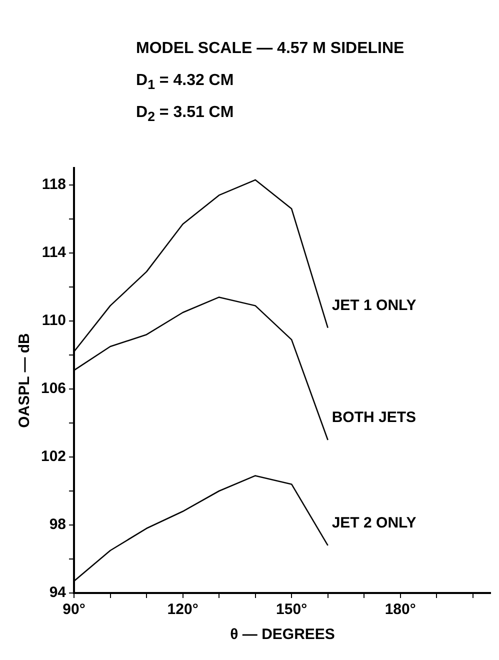  I want to click on text: D$_{2}$ = 3.51 CM, so click(185, 114).